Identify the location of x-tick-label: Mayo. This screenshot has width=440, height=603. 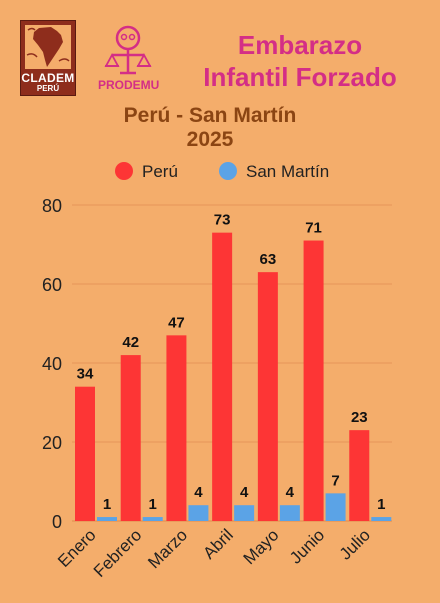
(261, 546).